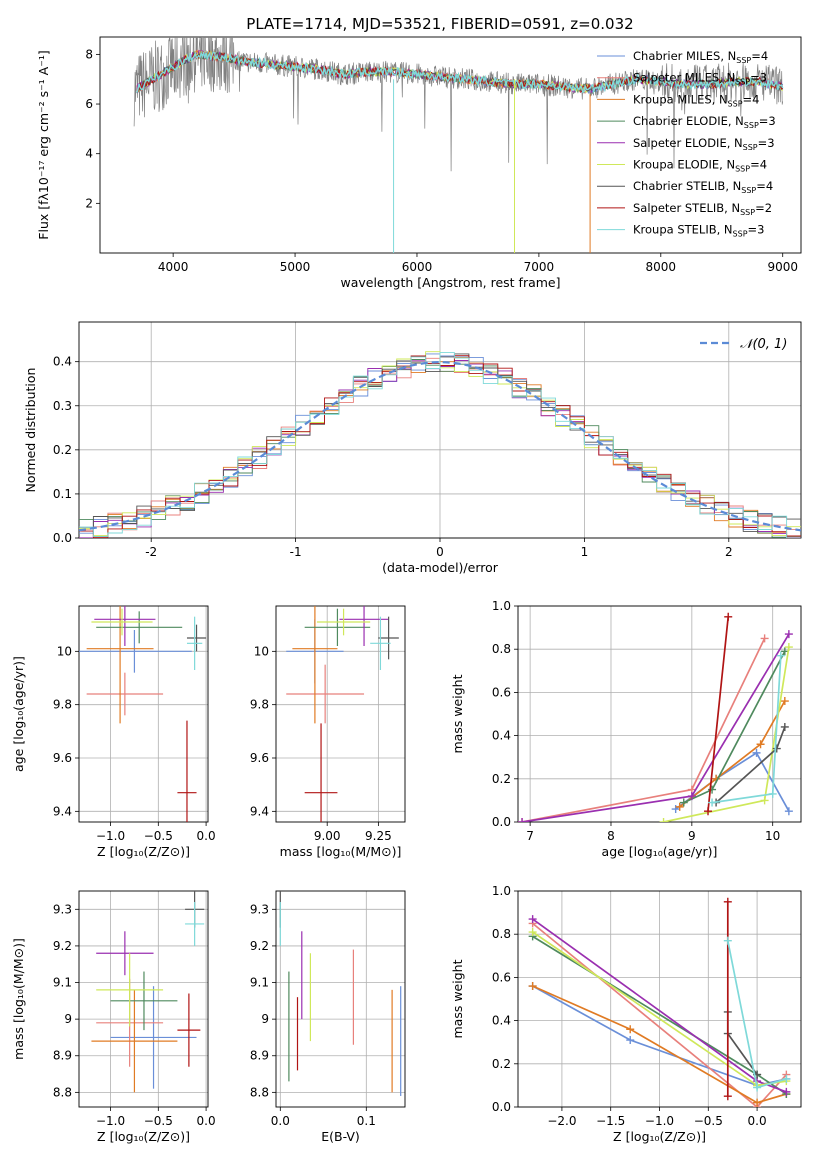 The width and height of the screenshot is (819, 1170). What do you see at coordinates (585, 552) in the screenshot?
I see `x-tick-label: 1` at bounding box center [585, 552].